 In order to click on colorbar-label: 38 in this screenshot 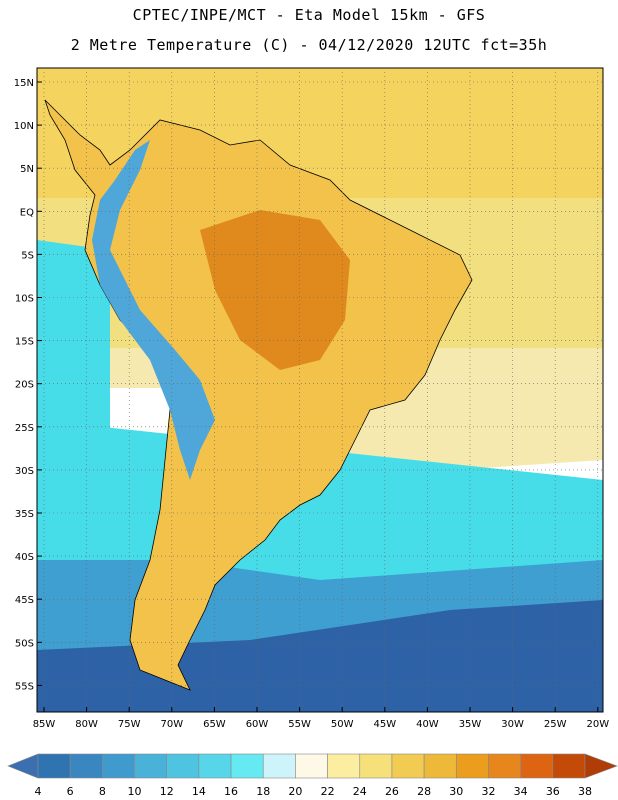, I will do `click(585, 791)`.